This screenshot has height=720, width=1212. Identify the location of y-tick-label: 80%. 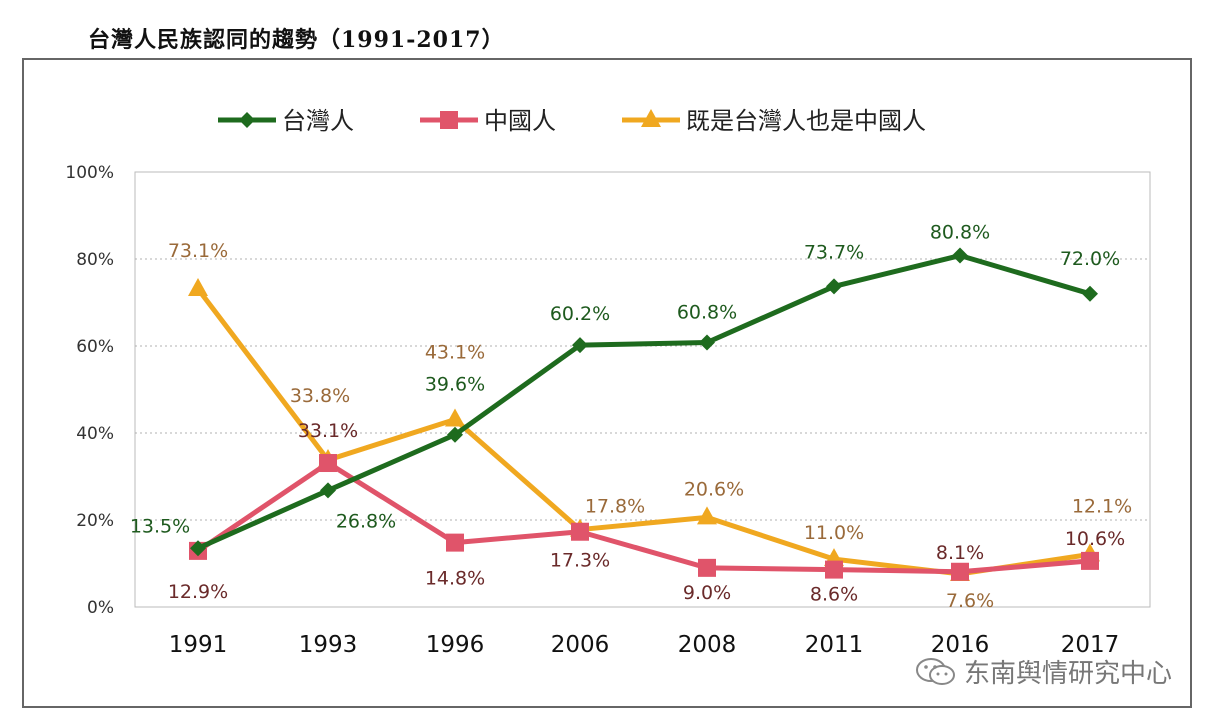
(95, 260).